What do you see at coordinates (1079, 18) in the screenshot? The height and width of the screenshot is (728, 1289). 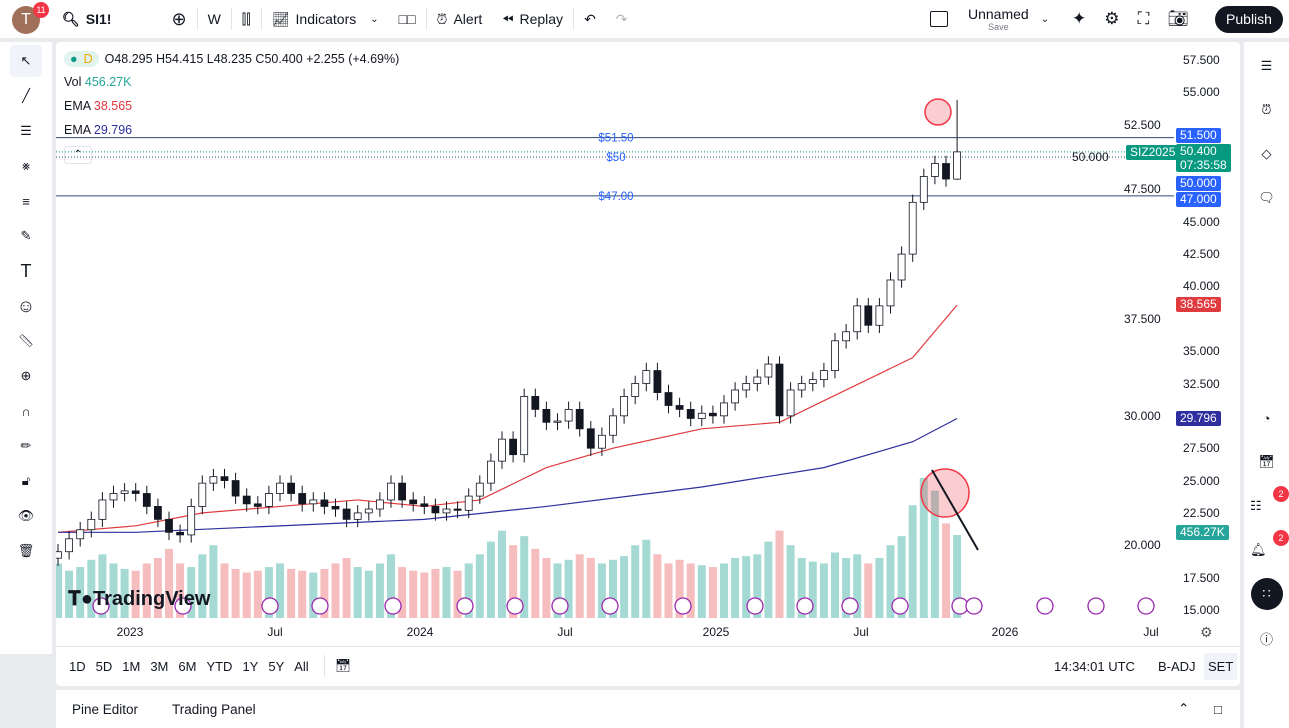 I see `quick-search-icon: ✦` at bounding box center [1079, 18].